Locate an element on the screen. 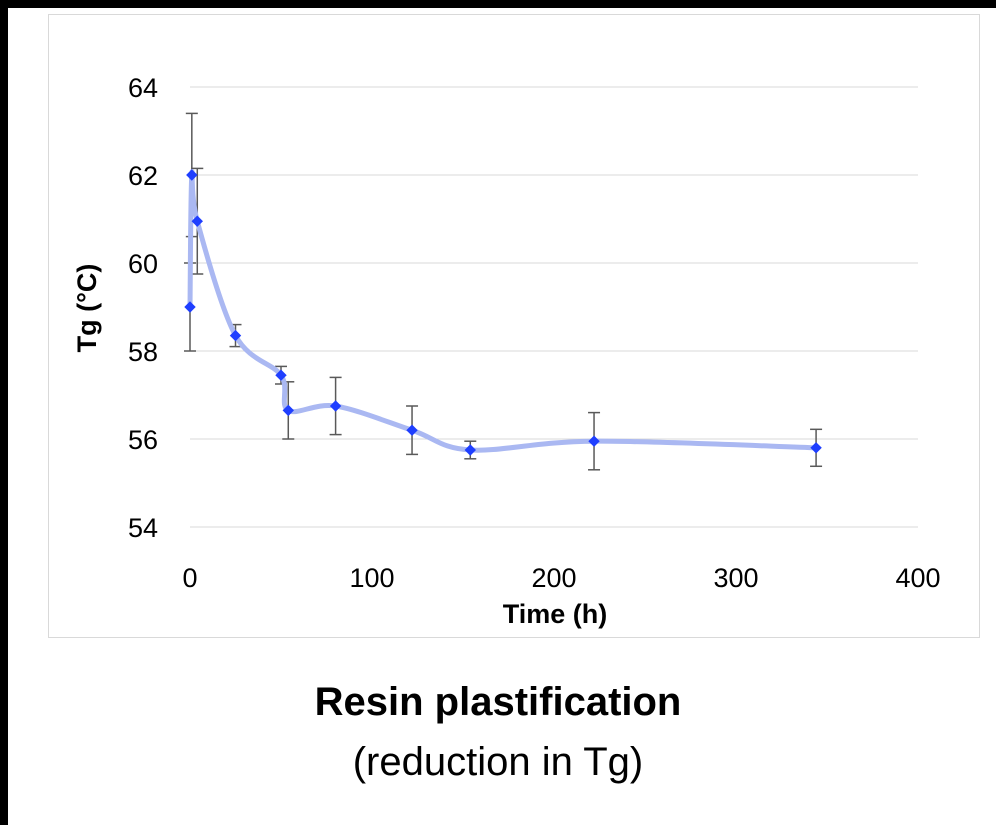 The image size is (996, 825). y-tick-label: 60 is located at coordinates (143, 264).